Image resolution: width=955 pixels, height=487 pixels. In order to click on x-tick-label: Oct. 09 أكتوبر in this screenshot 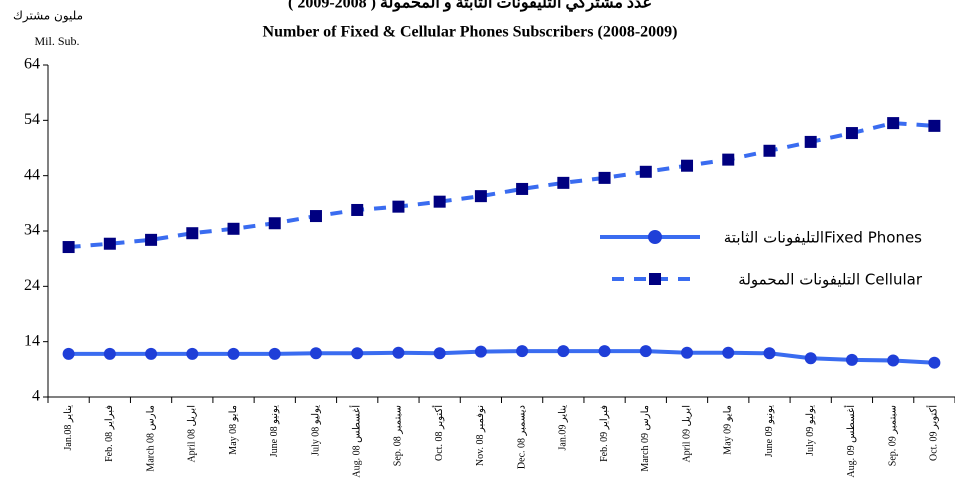, I will do `click(933, 433)`.